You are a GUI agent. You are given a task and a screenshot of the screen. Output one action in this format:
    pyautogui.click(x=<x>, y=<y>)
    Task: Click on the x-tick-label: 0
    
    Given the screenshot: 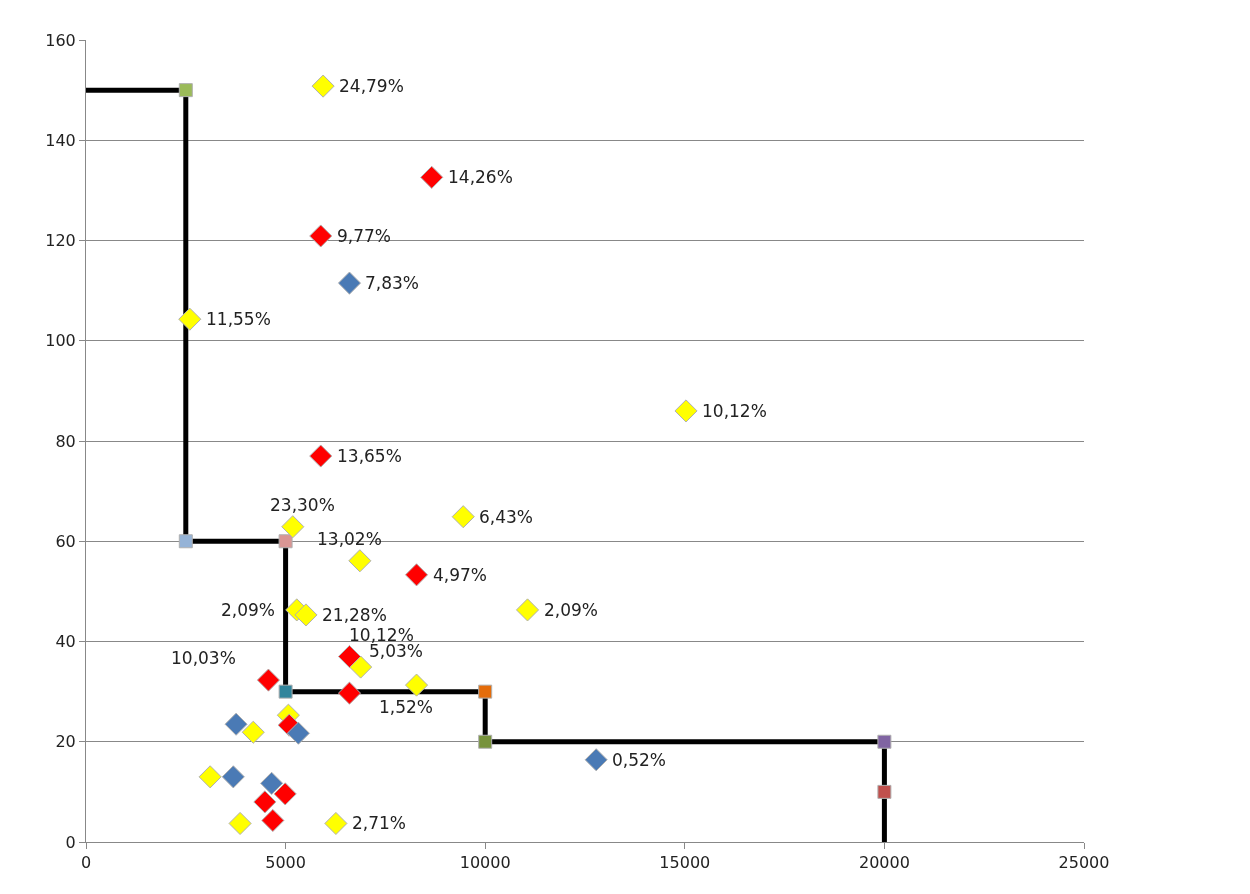 What is the action you would take?
    pyautogui.click(x=86, y=863)
    